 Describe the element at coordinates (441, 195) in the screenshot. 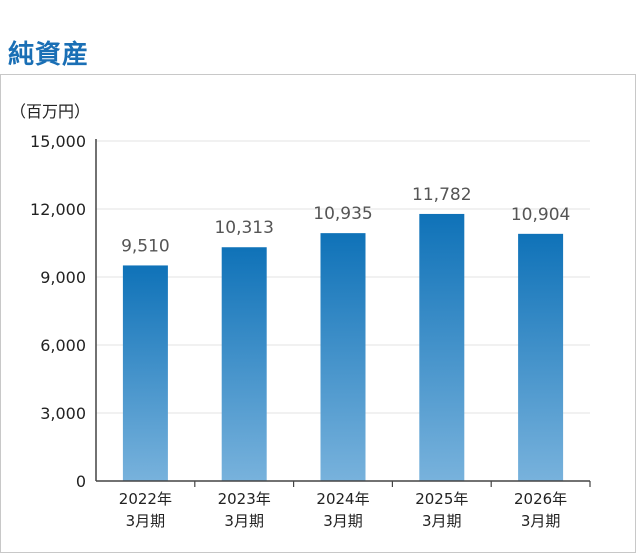

I see `bar-value-label: 11,782` at that location.